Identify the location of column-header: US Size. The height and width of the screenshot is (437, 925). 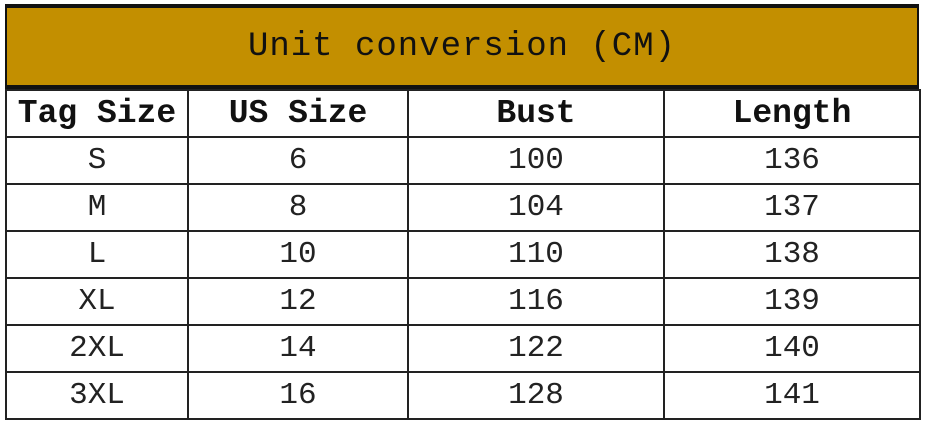
(298, 113).